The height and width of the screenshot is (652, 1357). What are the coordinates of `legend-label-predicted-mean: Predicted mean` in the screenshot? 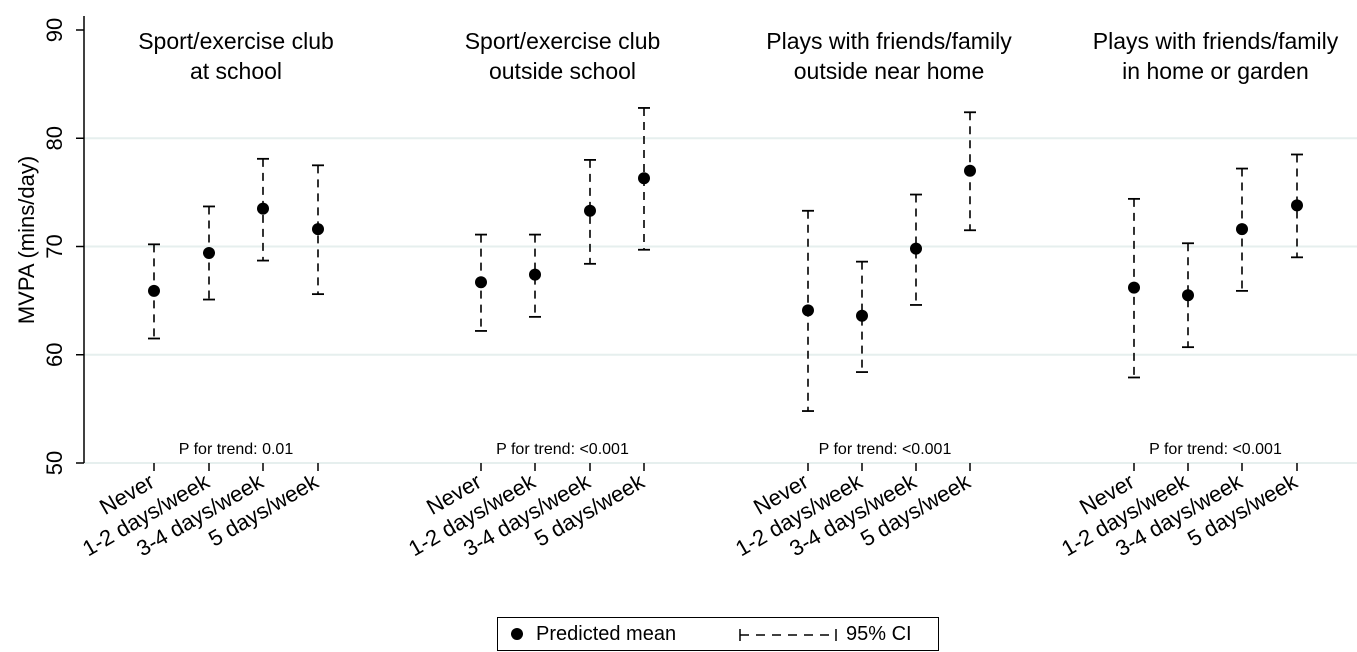 It's located at (606, 634).